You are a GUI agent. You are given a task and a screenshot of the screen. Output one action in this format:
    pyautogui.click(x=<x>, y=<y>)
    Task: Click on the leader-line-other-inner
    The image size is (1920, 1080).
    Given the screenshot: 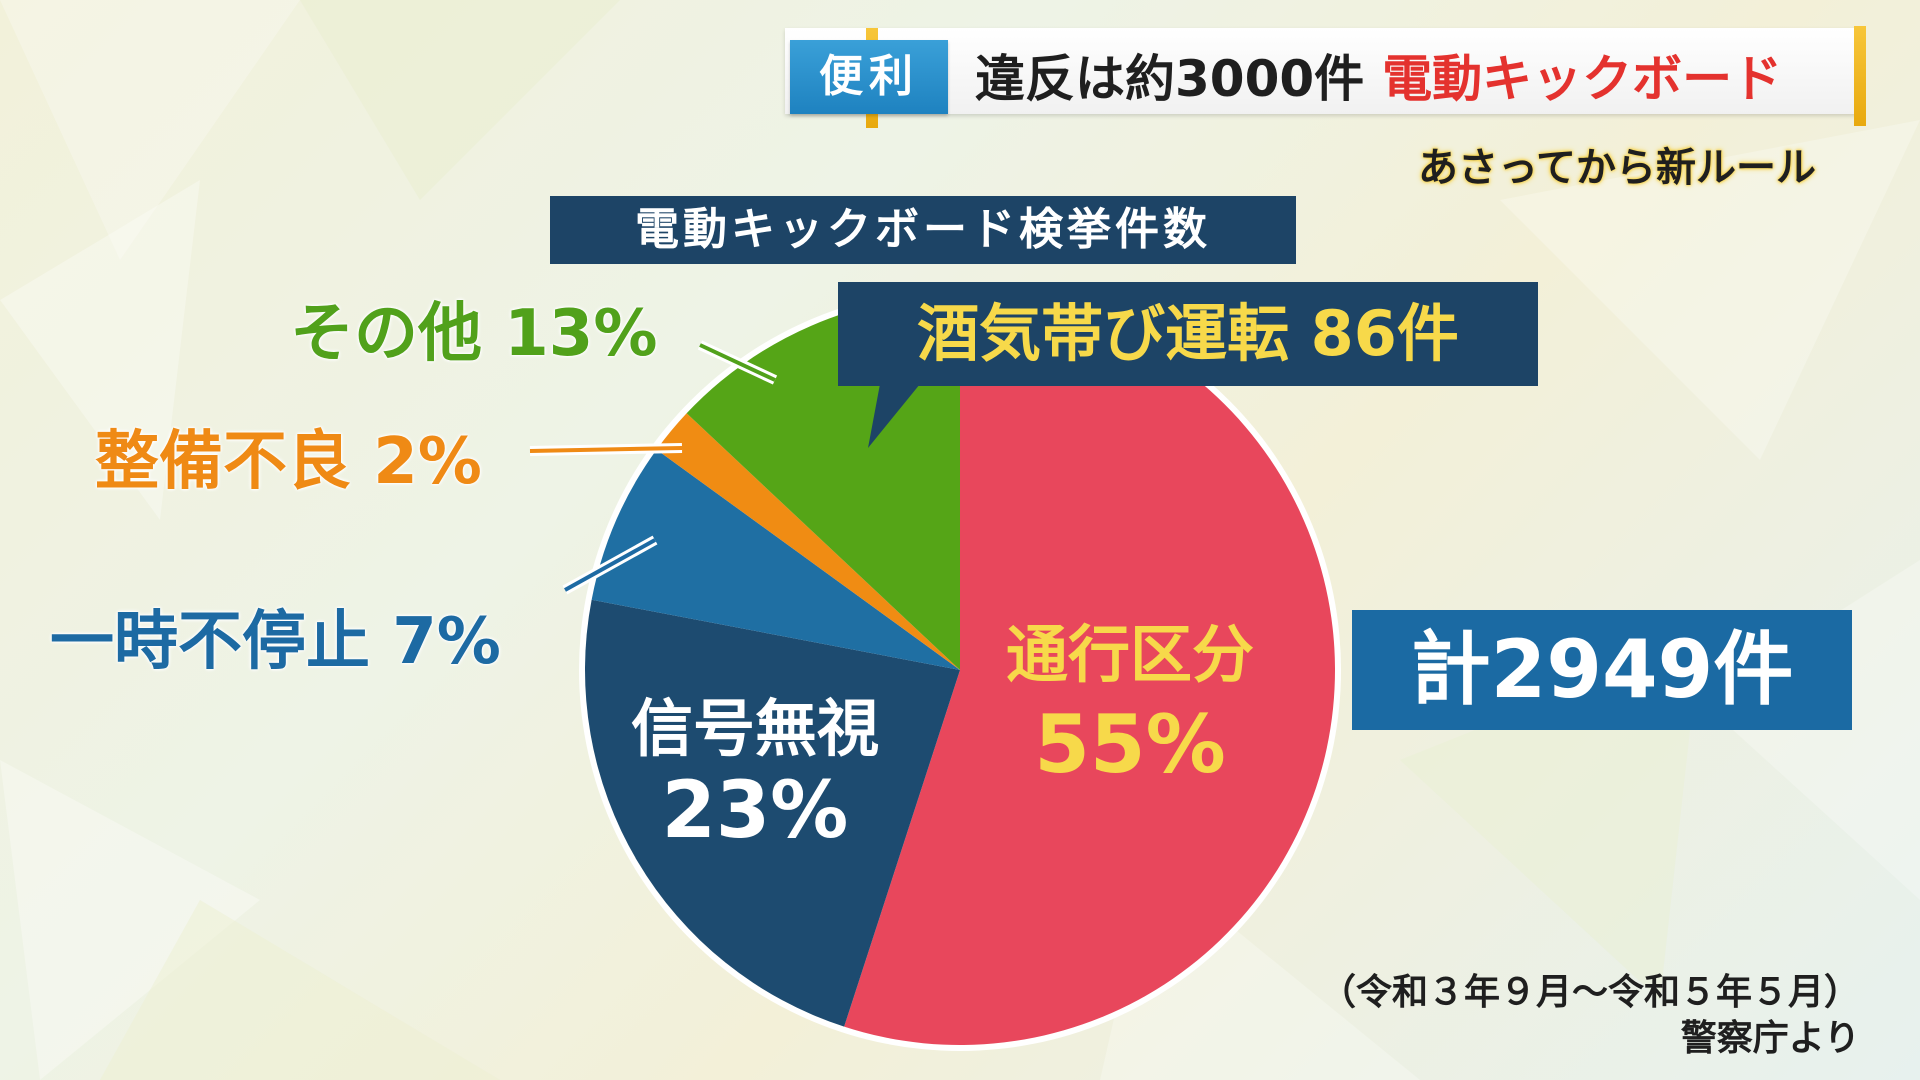 What is the action you would take?
    pyautogui.click(x=737, y=362)
    